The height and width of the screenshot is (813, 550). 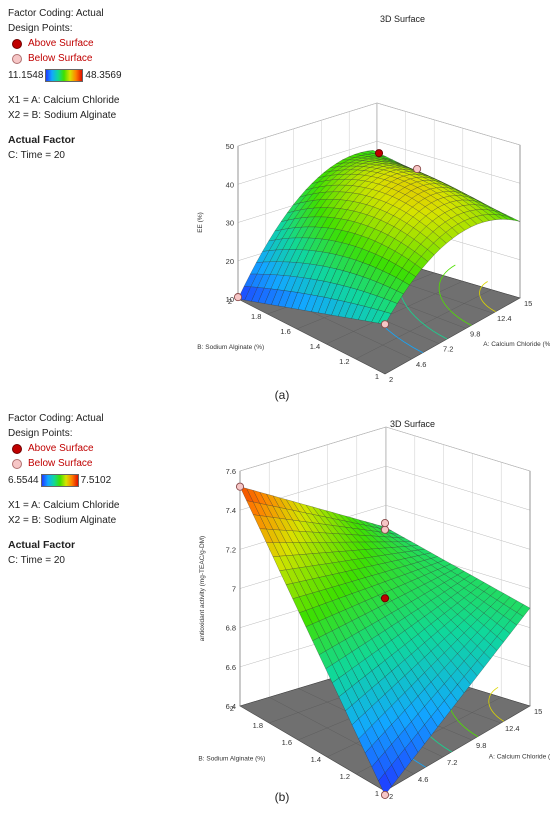 I want to click on z-tick-label: 30, so click(x=230, y=223).